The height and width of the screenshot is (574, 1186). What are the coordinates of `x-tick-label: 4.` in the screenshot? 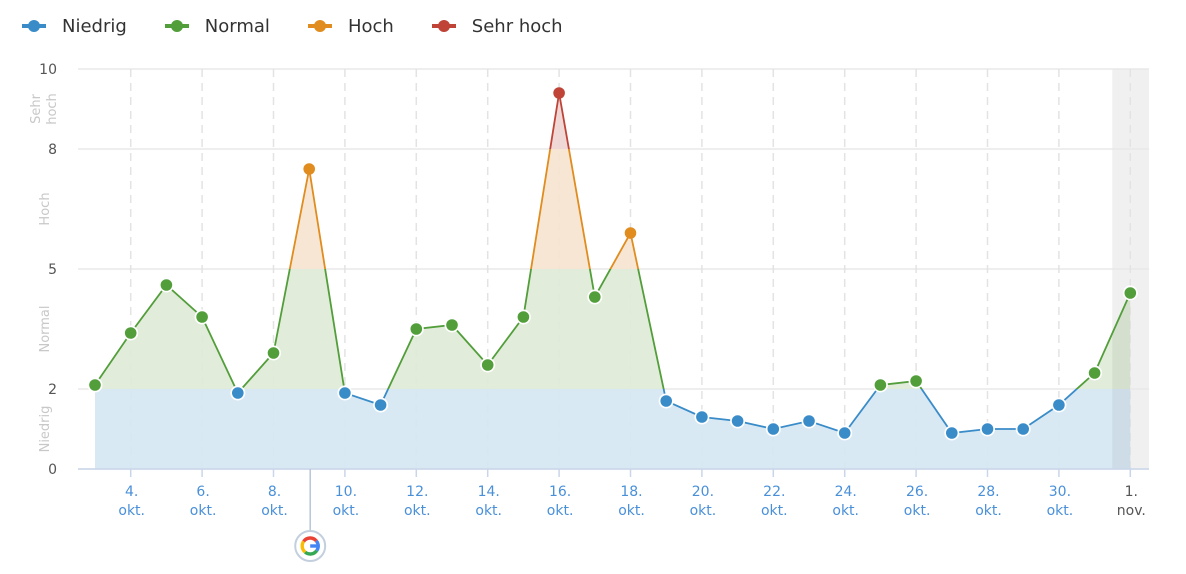 It's located at (131, 492).